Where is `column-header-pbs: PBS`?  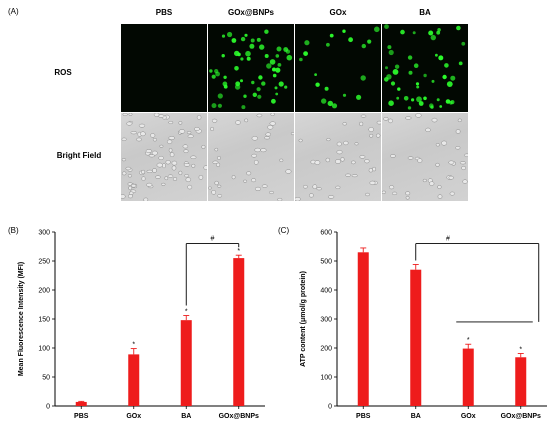
column-header-pbs: PBS is located at coordinates (164, 12).